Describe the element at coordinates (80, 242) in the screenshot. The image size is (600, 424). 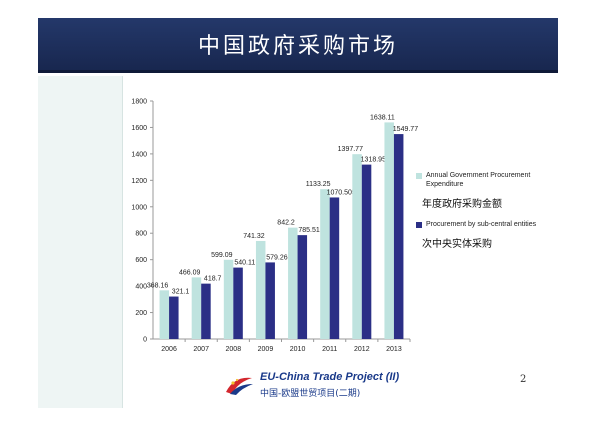
I see `left-panel` at that location.